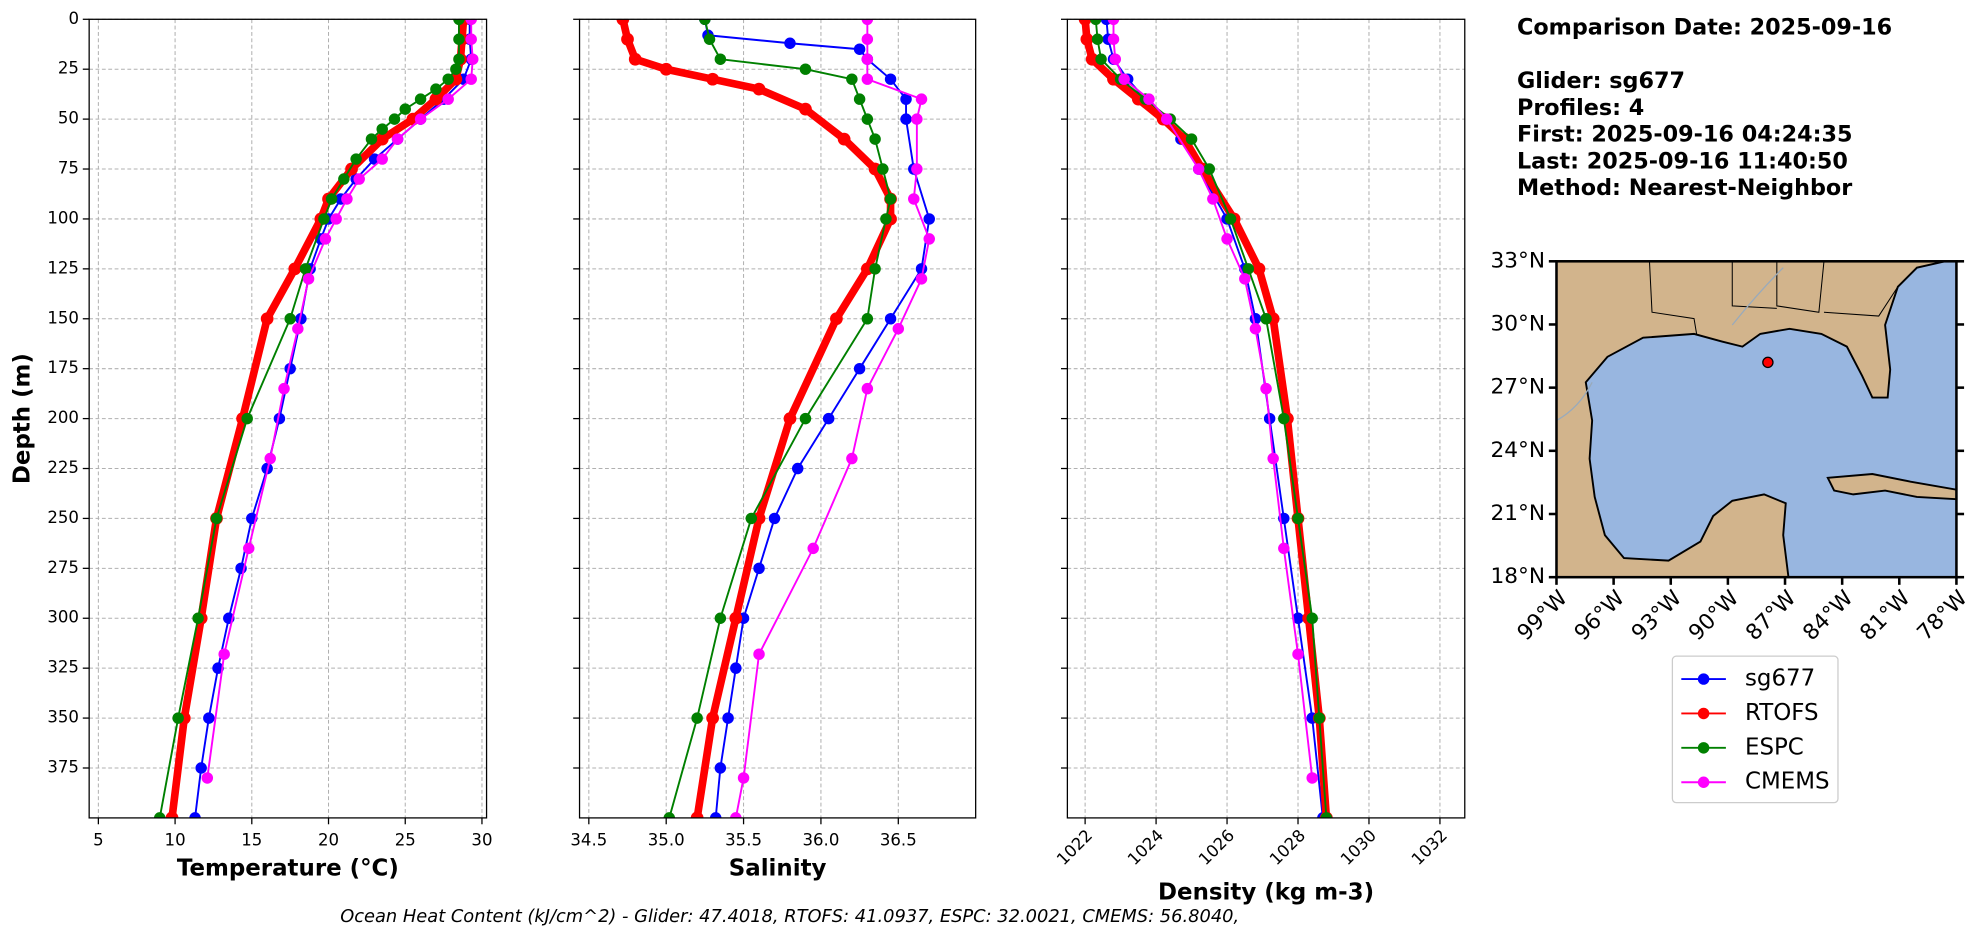  I want to click on legend-label: CMEMS, so click(1787, 782).